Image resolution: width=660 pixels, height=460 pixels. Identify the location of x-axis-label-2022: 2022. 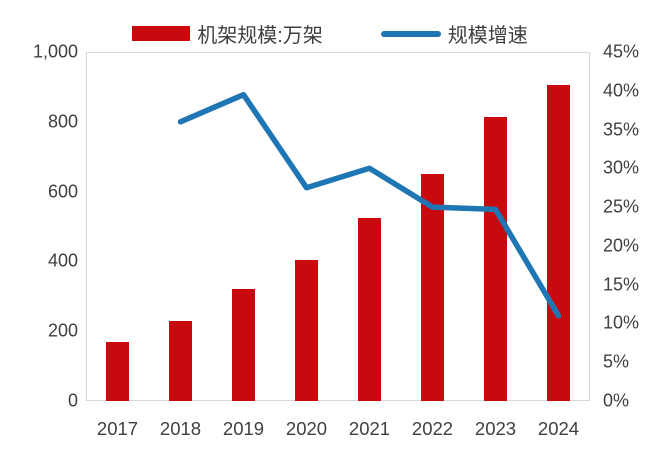
(432, 428).